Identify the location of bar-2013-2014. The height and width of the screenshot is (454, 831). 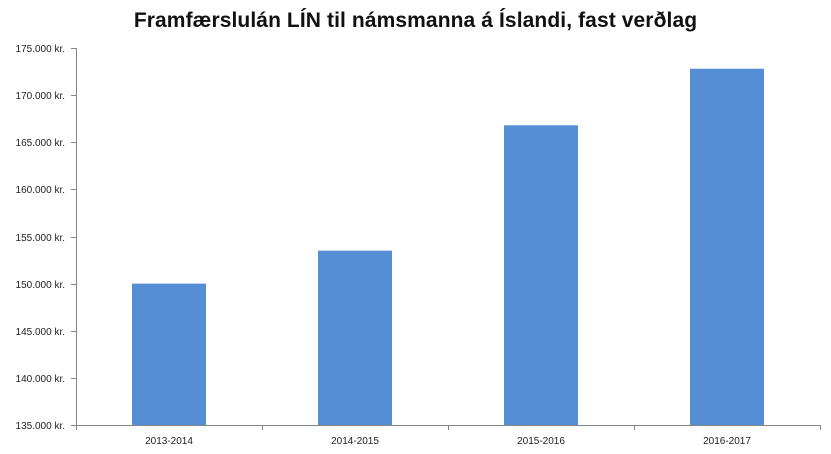
(169, 354).